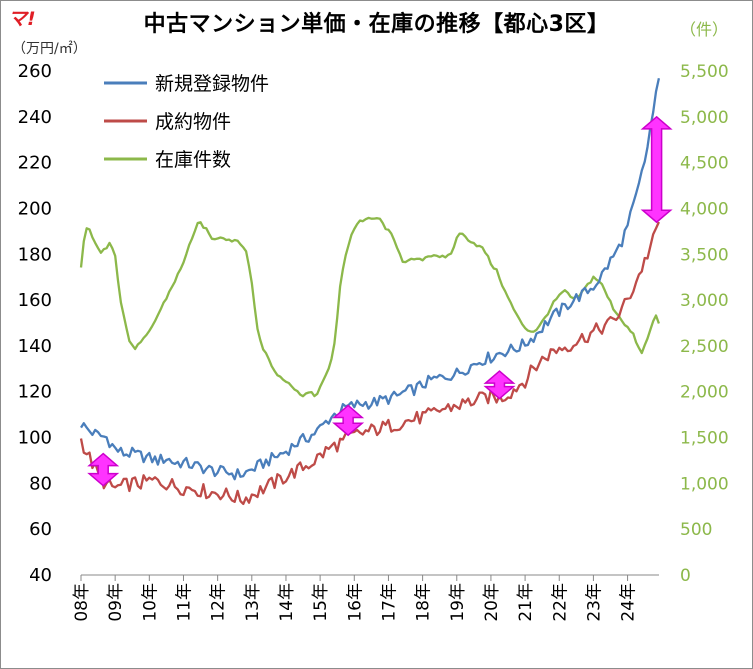 The image size is (753, 669). I want to click on right-tick-label: 4,000, so click(704, 209).